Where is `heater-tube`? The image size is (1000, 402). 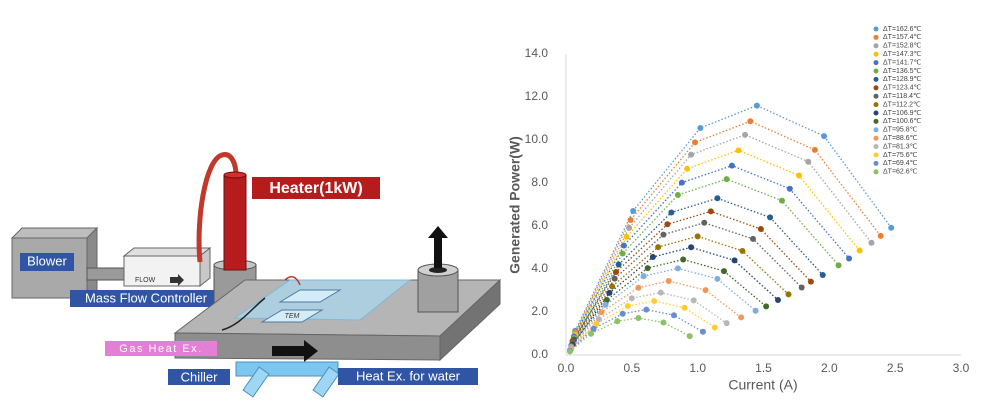
heater-tube is located at coordinates (217, 207).